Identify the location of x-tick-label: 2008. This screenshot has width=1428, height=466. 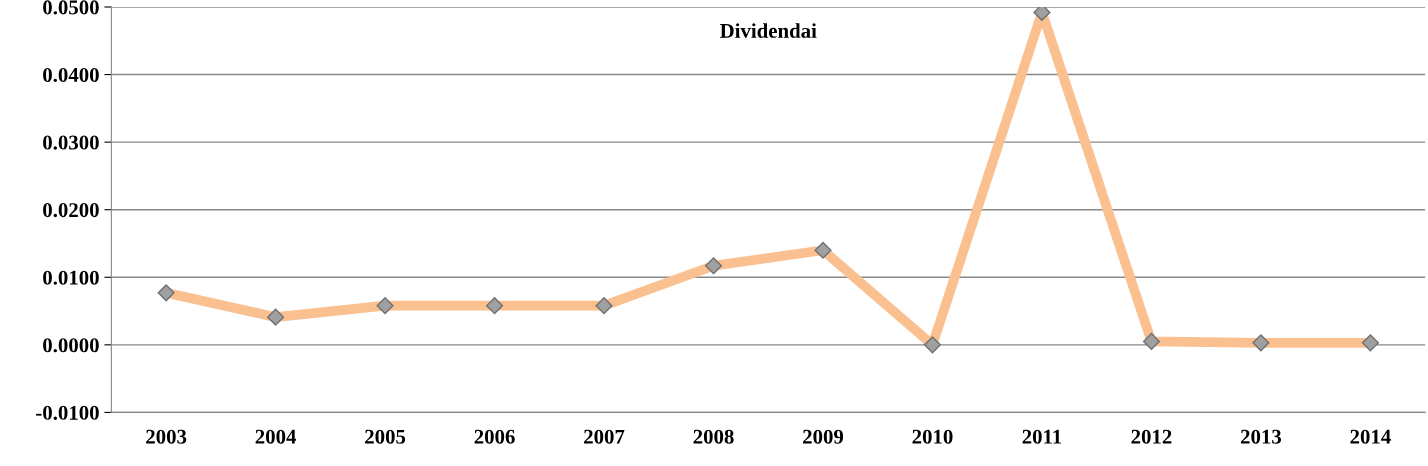
(713, 436).